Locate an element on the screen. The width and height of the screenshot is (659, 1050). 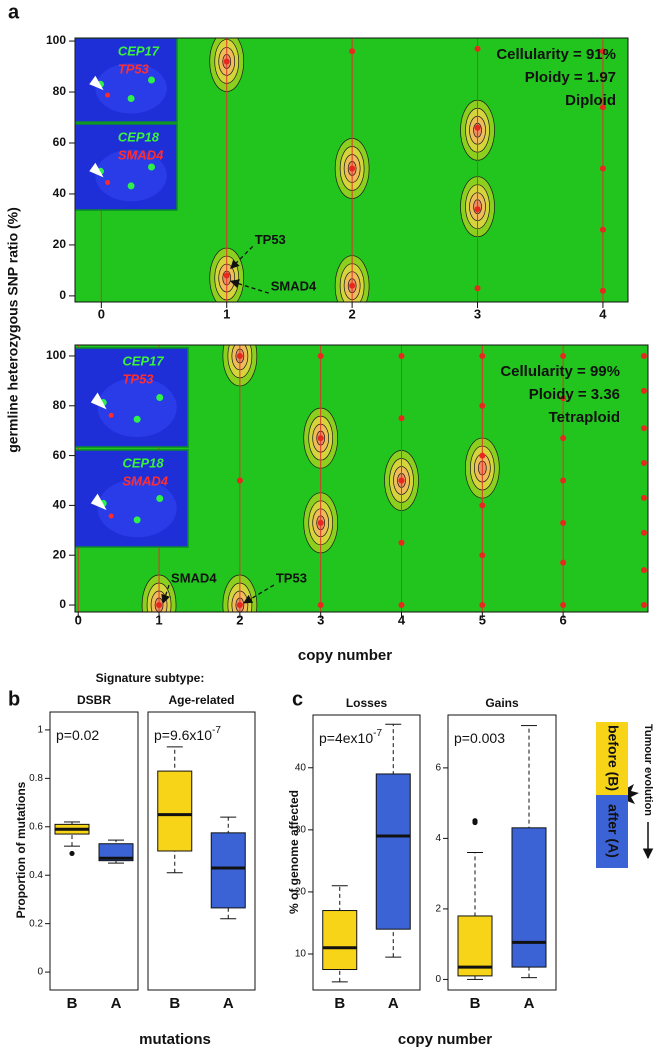
inset-label: CEP18 is located at coordinates (143, 462).